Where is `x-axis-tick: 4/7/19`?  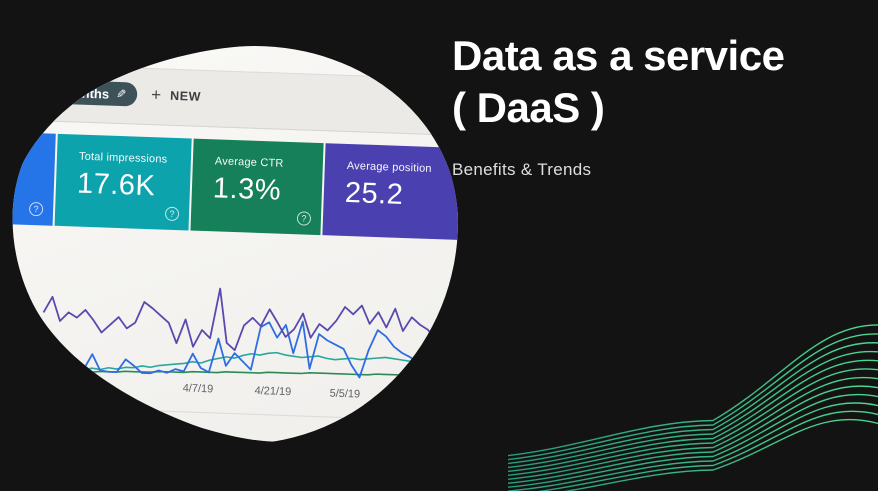 x-axis-tick: 4/7/19 is located at coordinates (198, 389).